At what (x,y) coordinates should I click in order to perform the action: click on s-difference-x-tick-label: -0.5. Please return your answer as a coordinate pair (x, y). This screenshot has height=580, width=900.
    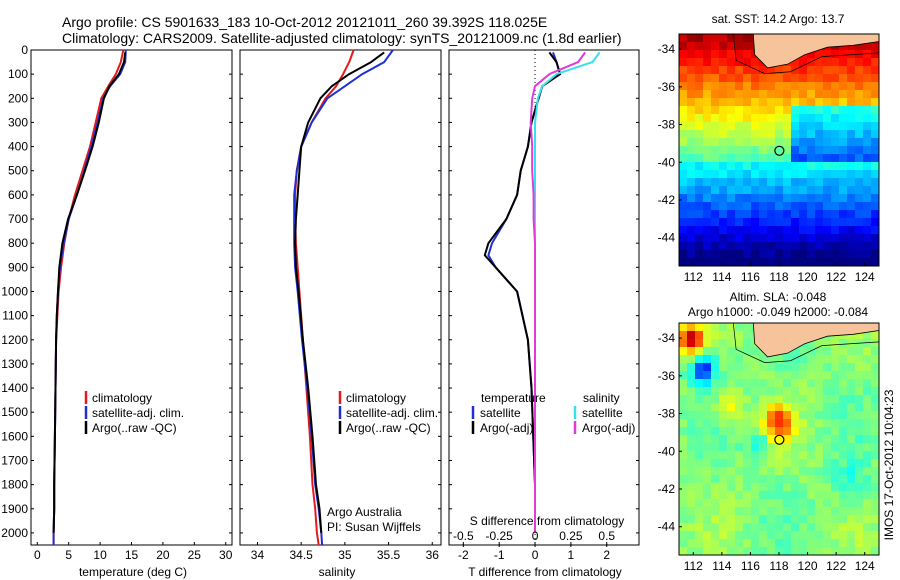
    Looking at the image, I should click on (463, 536).